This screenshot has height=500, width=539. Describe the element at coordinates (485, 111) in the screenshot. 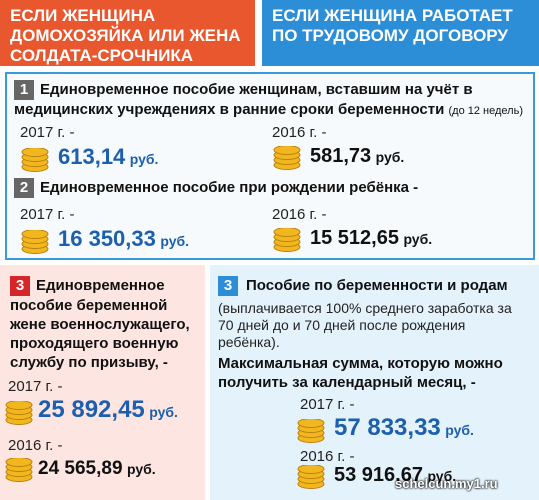

I see `item1-note: (до 12 недель)` at that location.